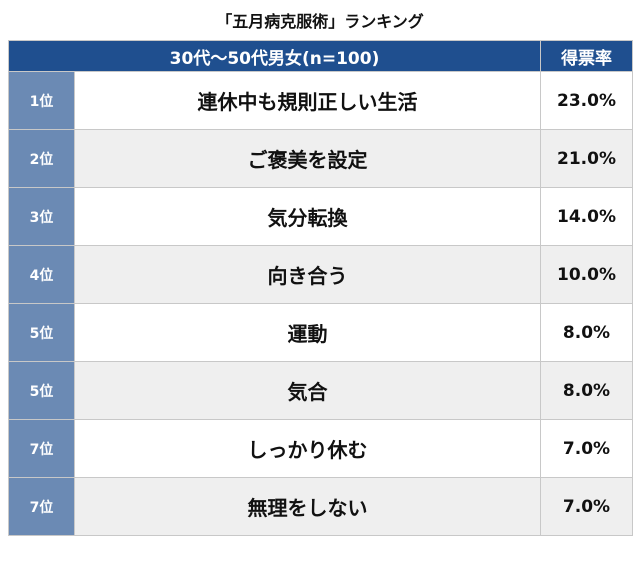 This screenshot has height=564, width=640. What do you see at coordinates (307, 506) in the screenshot?
I see `item-cell: 無理をしない` at bounding box center [307, 506].